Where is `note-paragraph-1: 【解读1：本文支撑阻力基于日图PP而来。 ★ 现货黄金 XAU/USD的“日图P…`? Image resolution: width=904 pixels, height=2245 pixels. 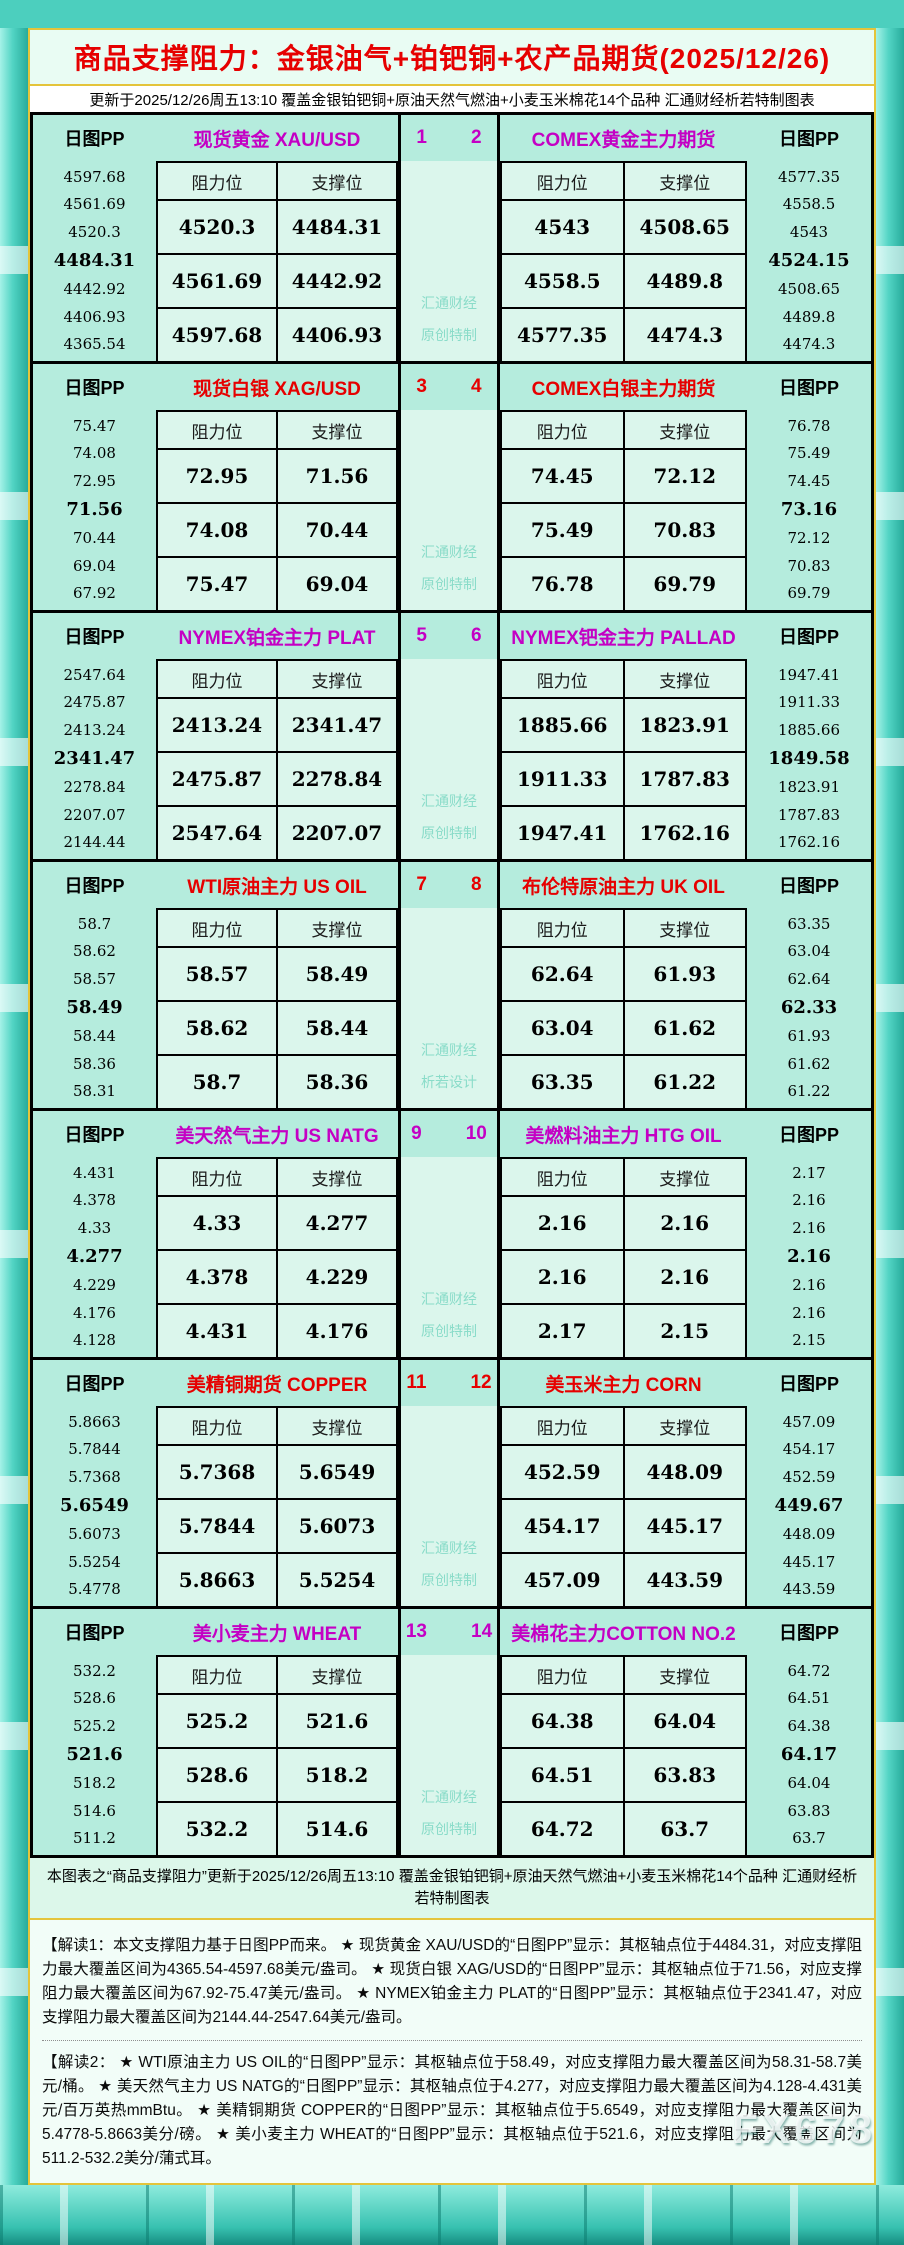 note-paragraph-1: 【解读1：本文支撑阻力基于日图PP而来。 ★ 现货黄金 XAU/USD的“日图P… is located at coordinates (452, 1981).